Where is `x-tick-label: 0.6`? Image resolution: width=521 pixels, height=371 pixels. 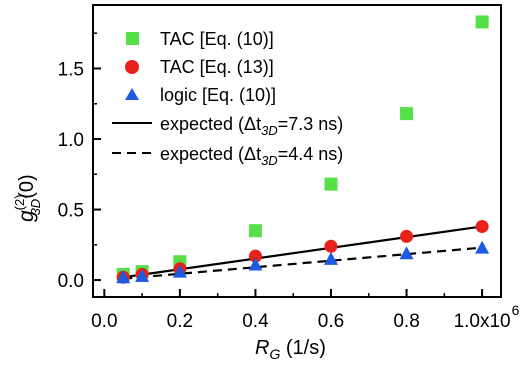
x-tick-label: 0.6 is located at coordinates (331, 321).